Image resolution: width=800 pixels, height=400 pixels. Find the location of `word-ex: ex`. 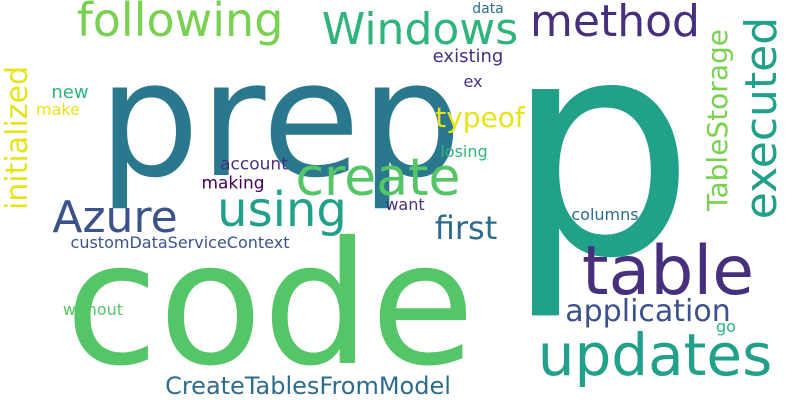

word-ex: ex is located at coordinates (473, 81).